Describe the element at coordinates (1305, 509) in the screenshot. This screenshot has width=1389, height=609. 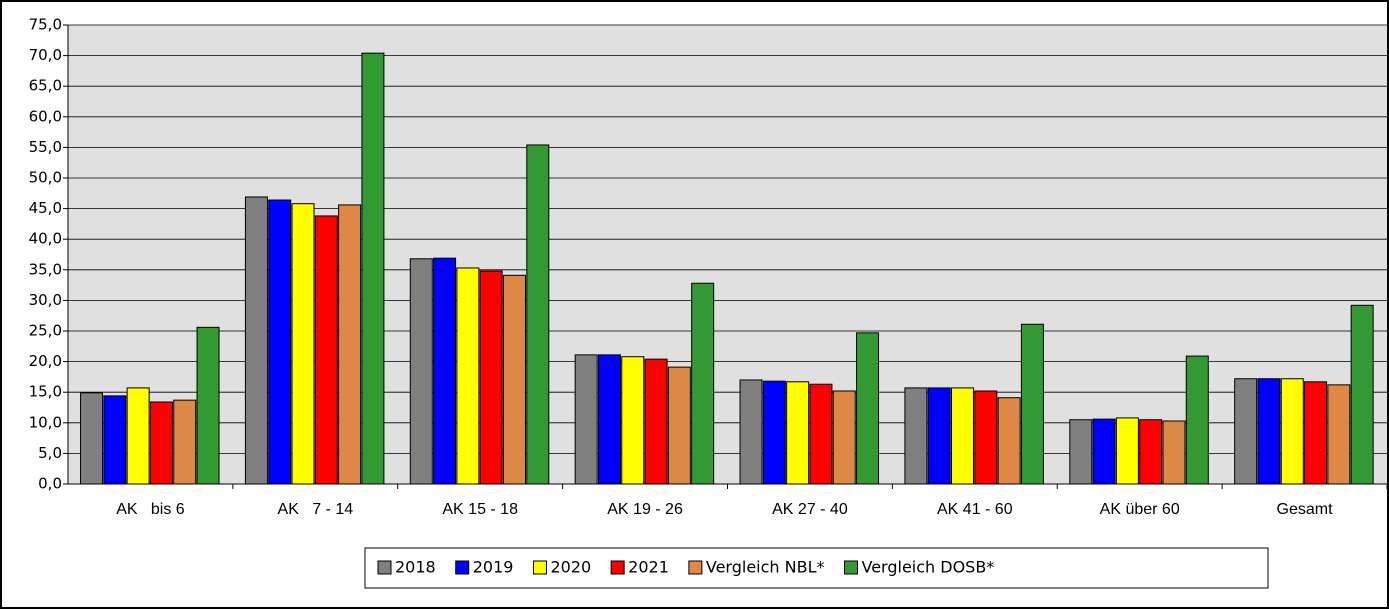
I see `x-tick-label: Gesamt` at that location.